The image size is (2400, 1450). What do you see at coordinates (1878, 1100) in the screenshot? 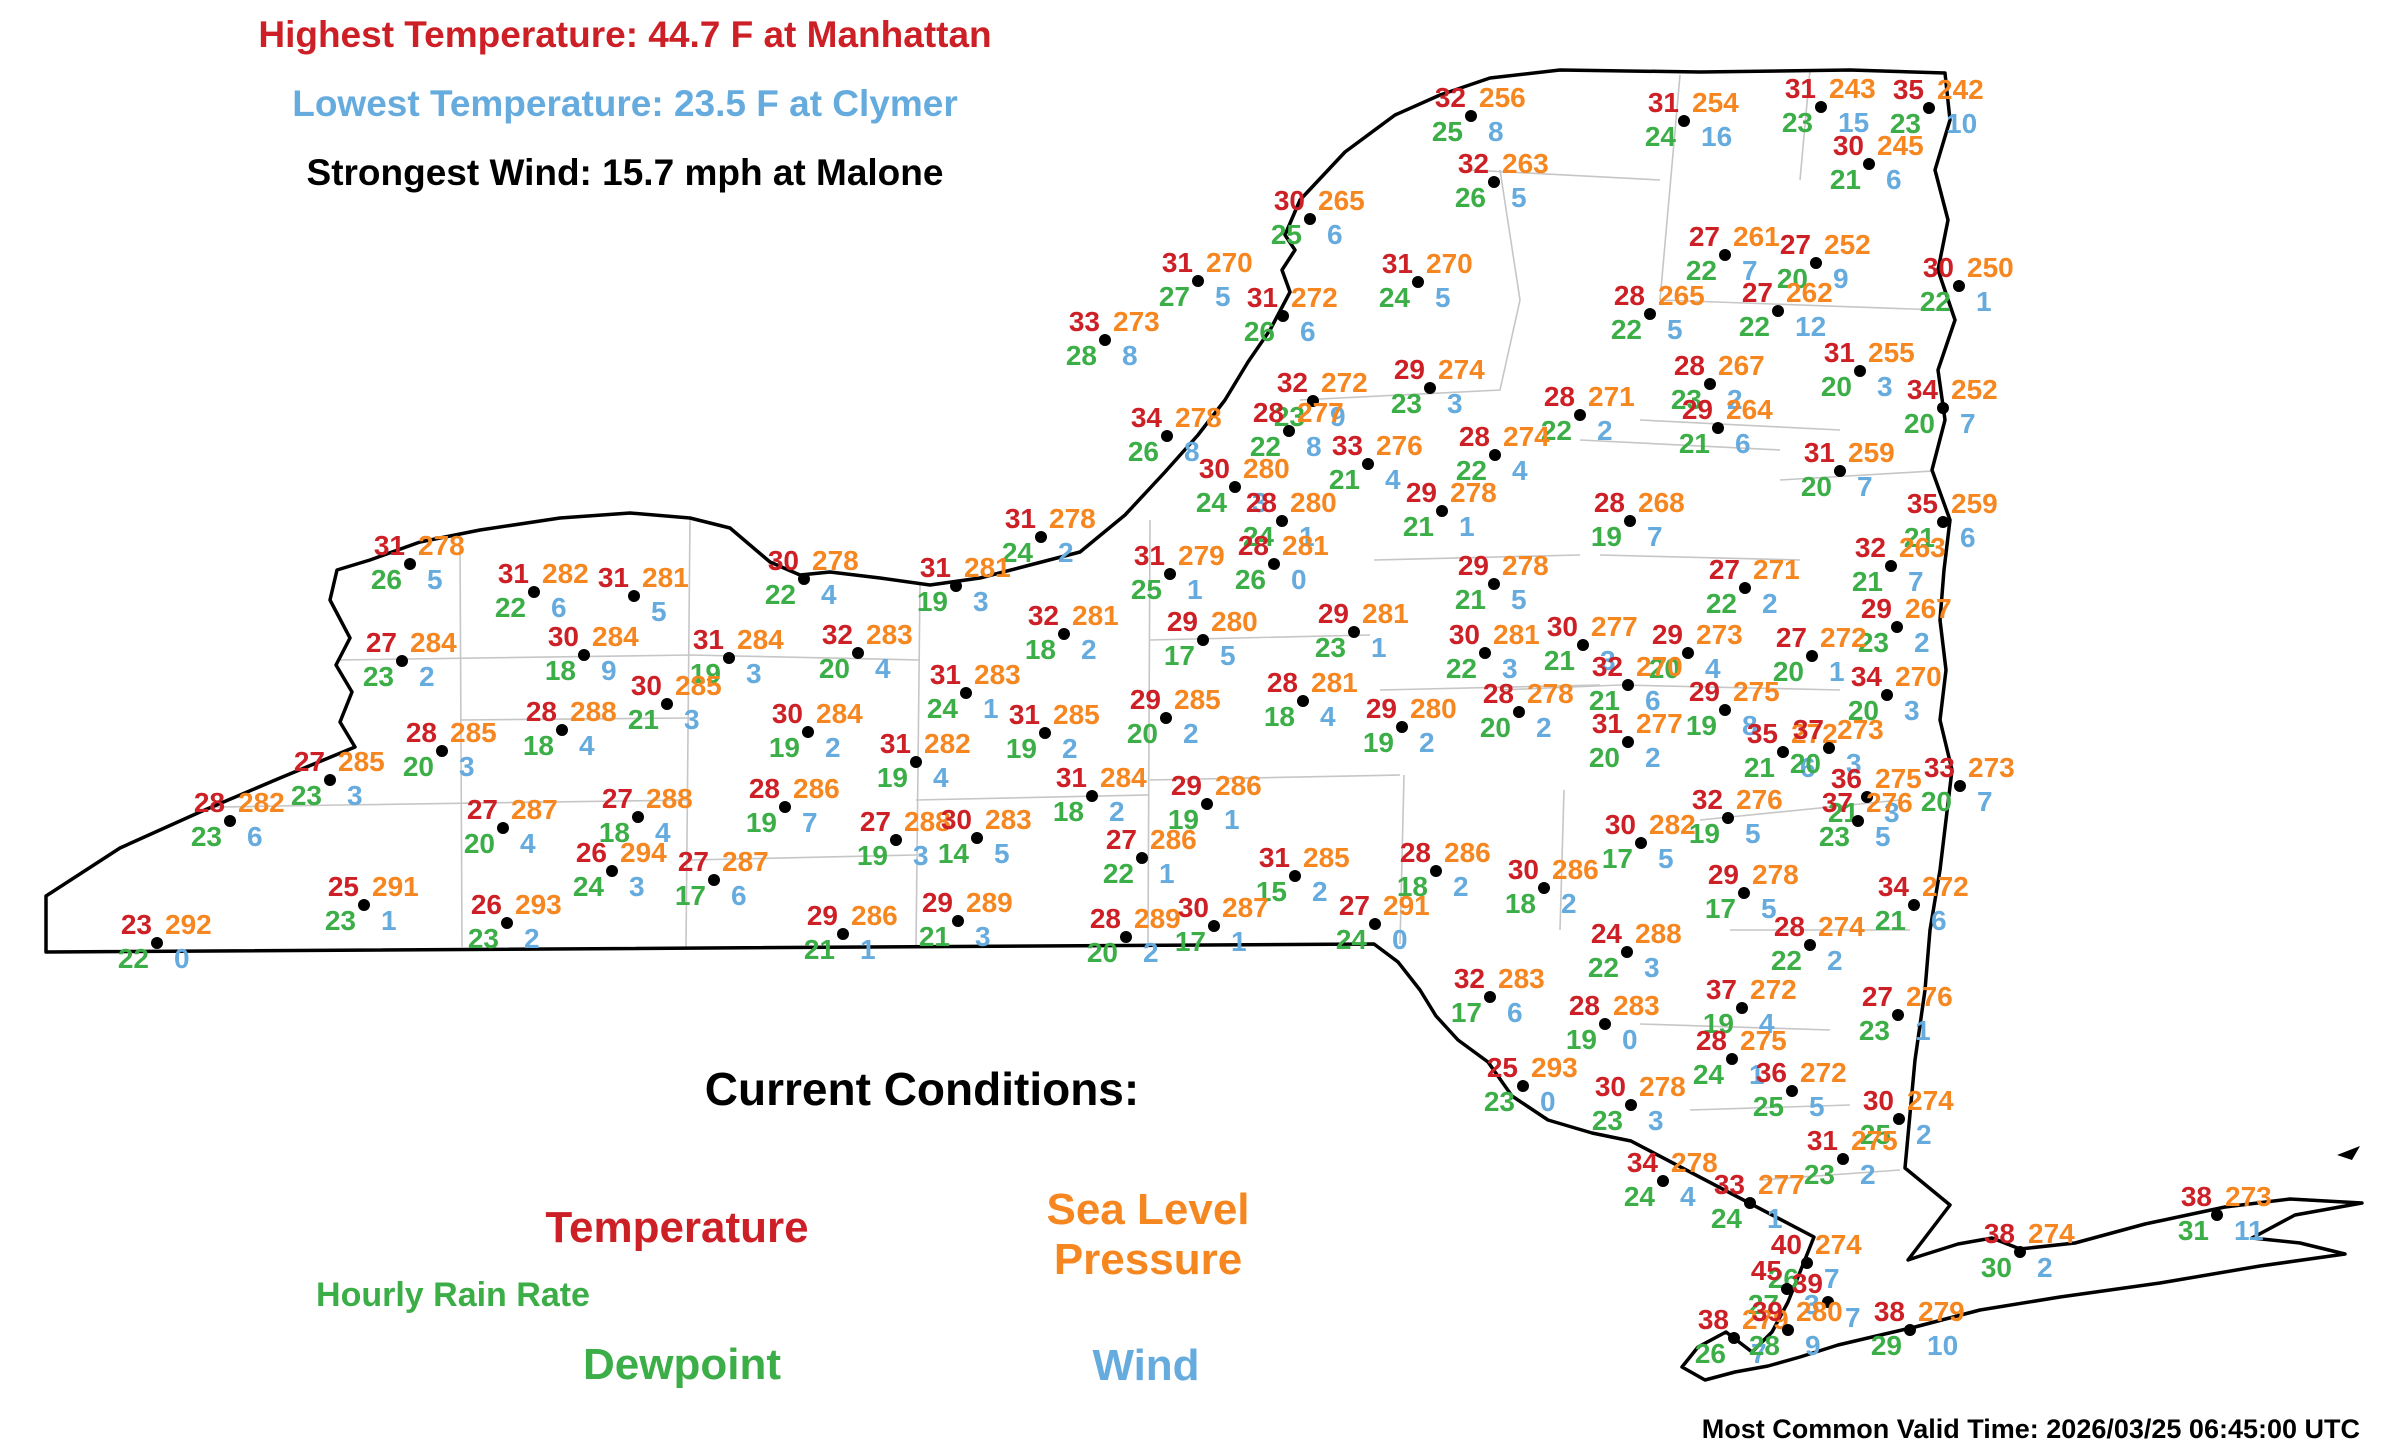
I see `station-temperature: 30` at bounding box center [1878, 1100].